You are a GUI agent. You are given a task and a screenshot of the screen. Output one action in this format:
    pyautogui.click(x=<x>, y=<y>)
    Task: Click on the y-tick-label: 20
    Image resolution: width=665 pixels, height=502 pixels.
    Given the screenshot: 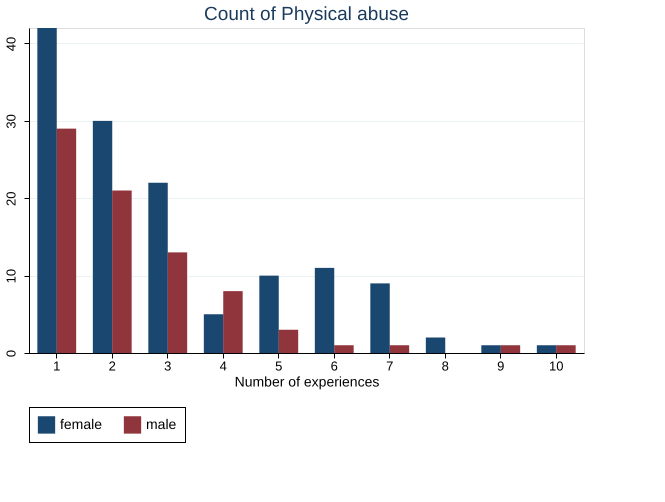 What is the action you would take?
    pyautogui.click(x=11, y=199)
    